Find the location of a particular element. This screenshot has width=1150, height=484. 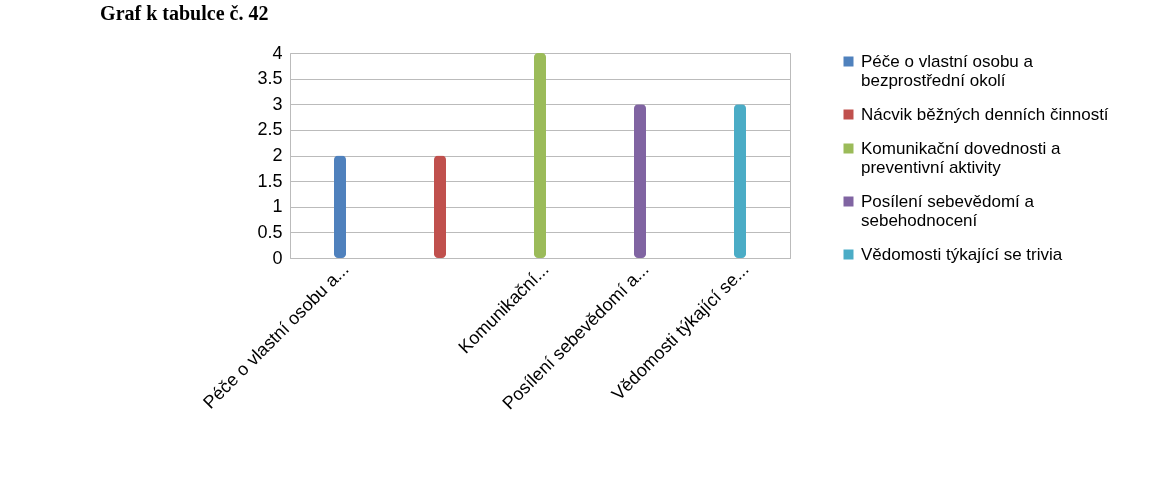

legend-label: Péče o vlastní osobu a bezprostřední okolí is located at coordinates (947, 70).